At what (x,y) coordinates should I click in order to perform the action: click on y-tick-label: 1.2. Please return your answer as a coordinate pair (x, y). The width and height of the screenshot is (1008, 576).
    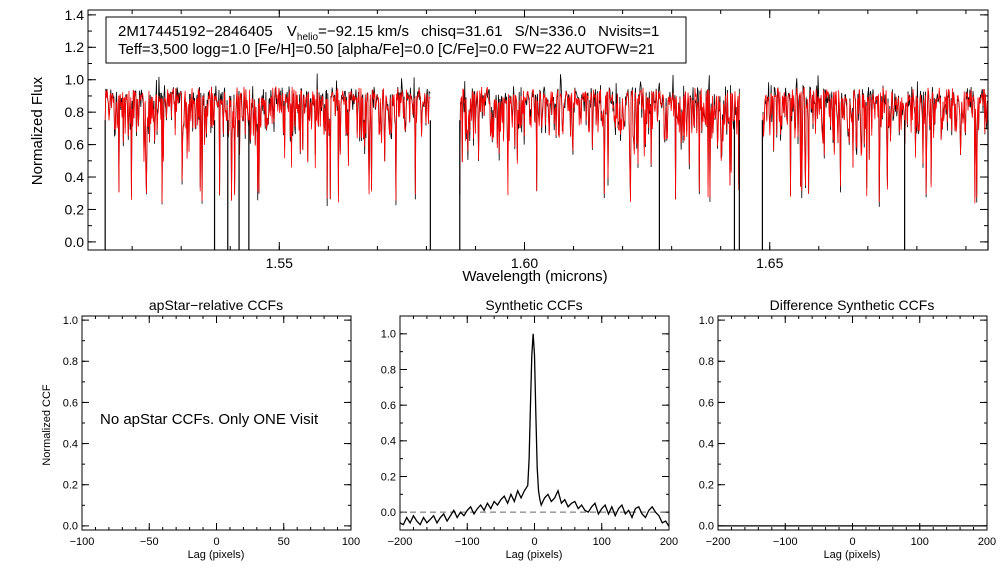
    Looking at the image, I should click on (75, 47).